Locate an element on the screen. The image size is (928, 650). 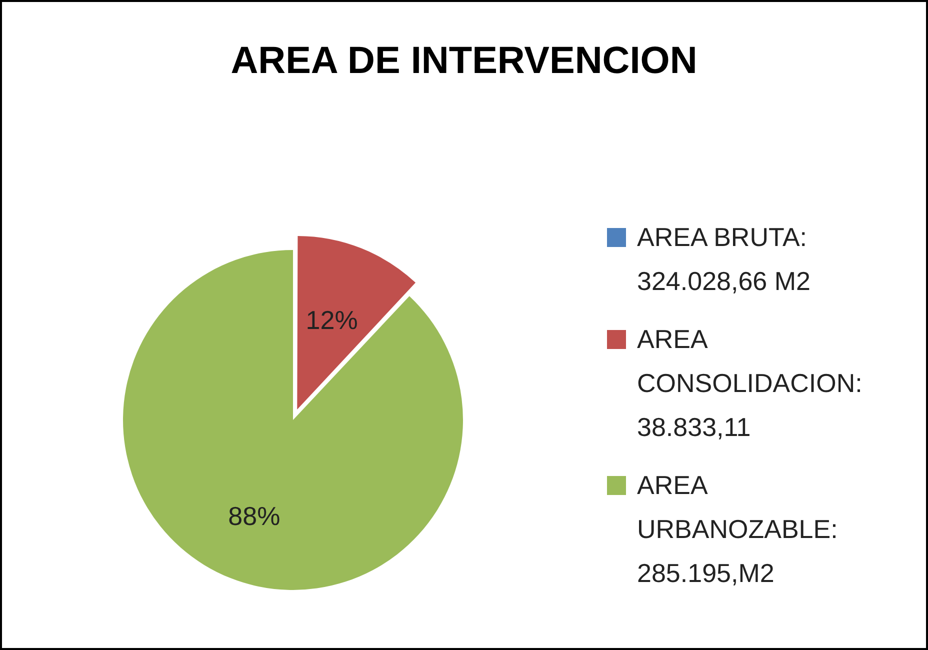
data-label: 12% is located at coordinates (332, 320).